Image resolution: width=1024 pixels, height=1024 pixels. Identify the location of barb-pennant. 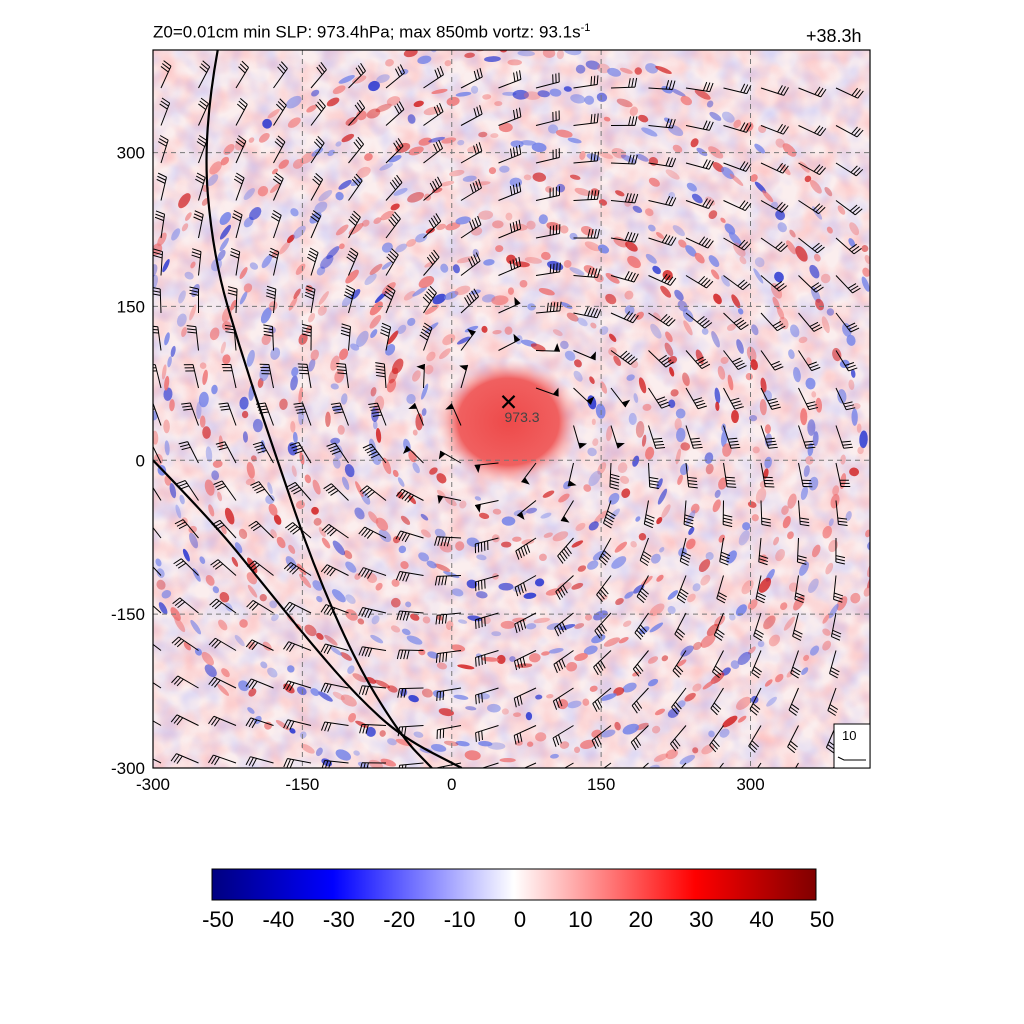
(590, 400).